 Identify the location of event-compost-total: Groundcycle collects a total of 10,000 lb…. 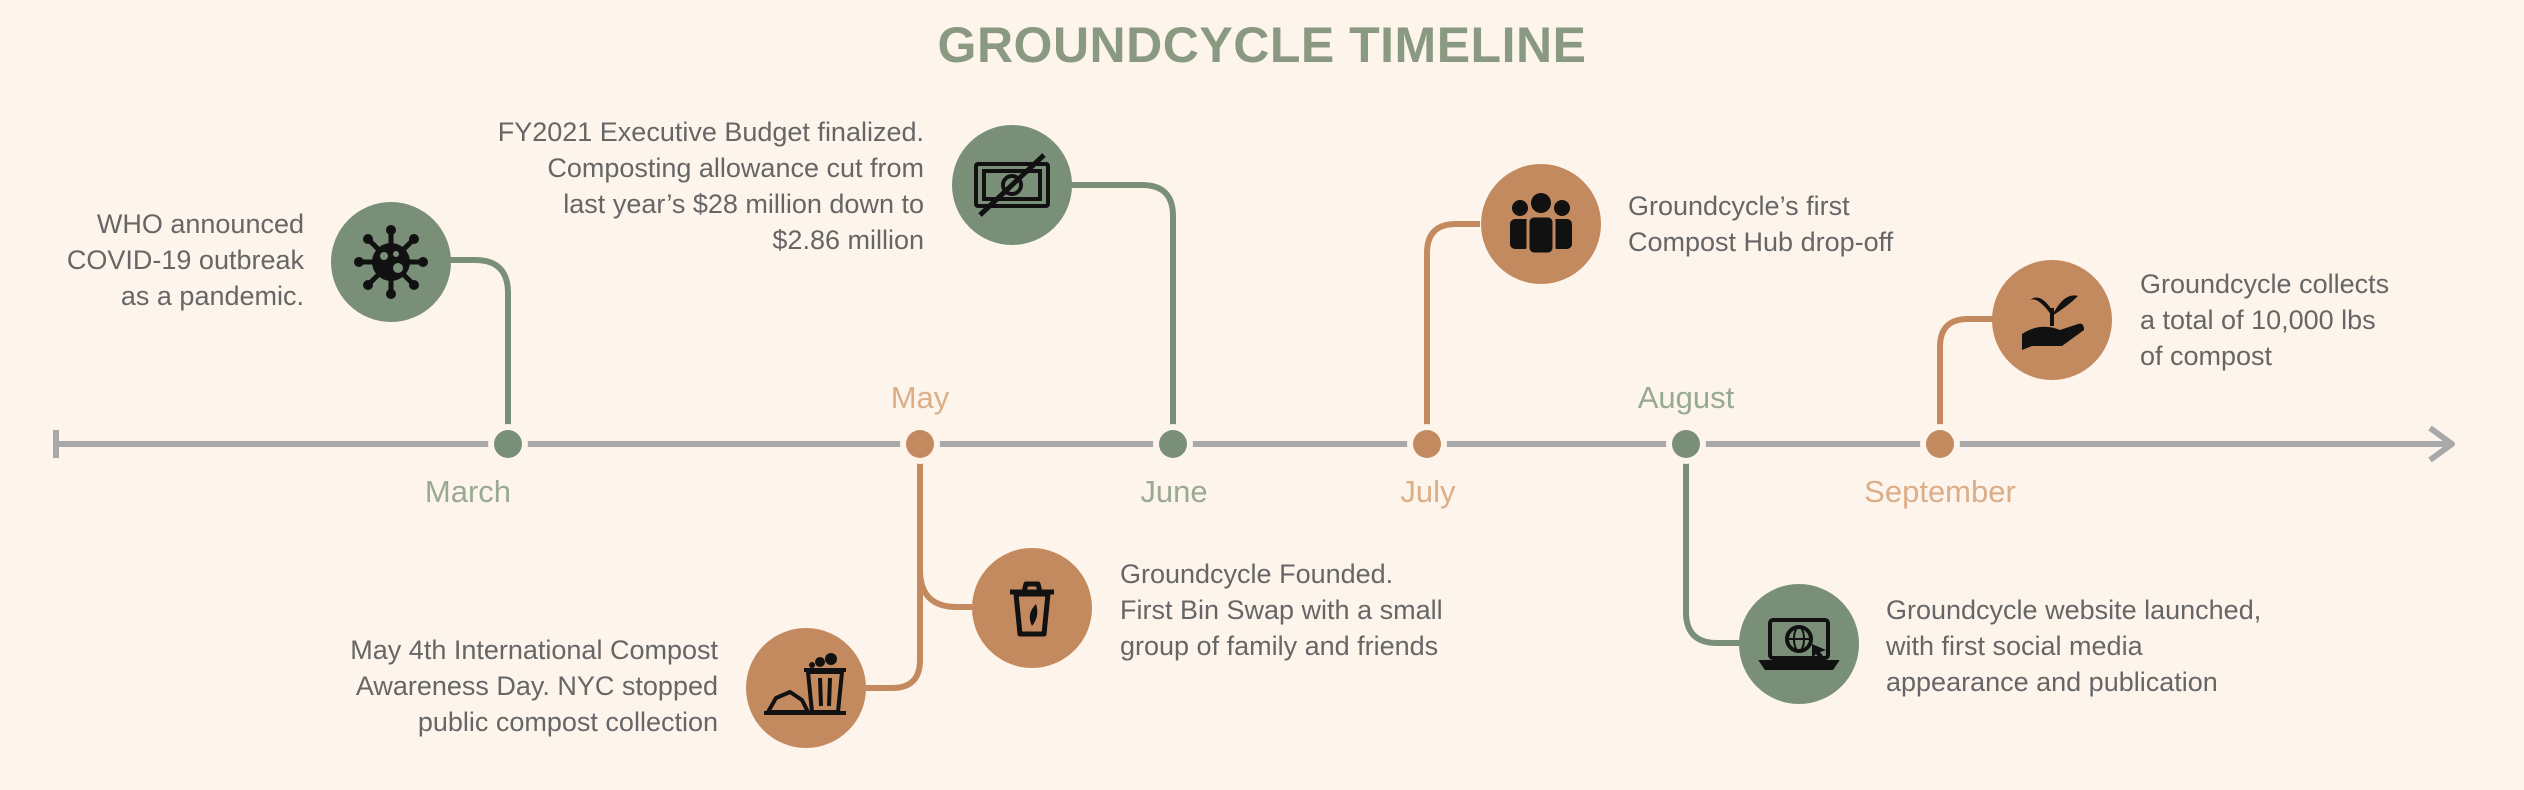
(2265, 320).